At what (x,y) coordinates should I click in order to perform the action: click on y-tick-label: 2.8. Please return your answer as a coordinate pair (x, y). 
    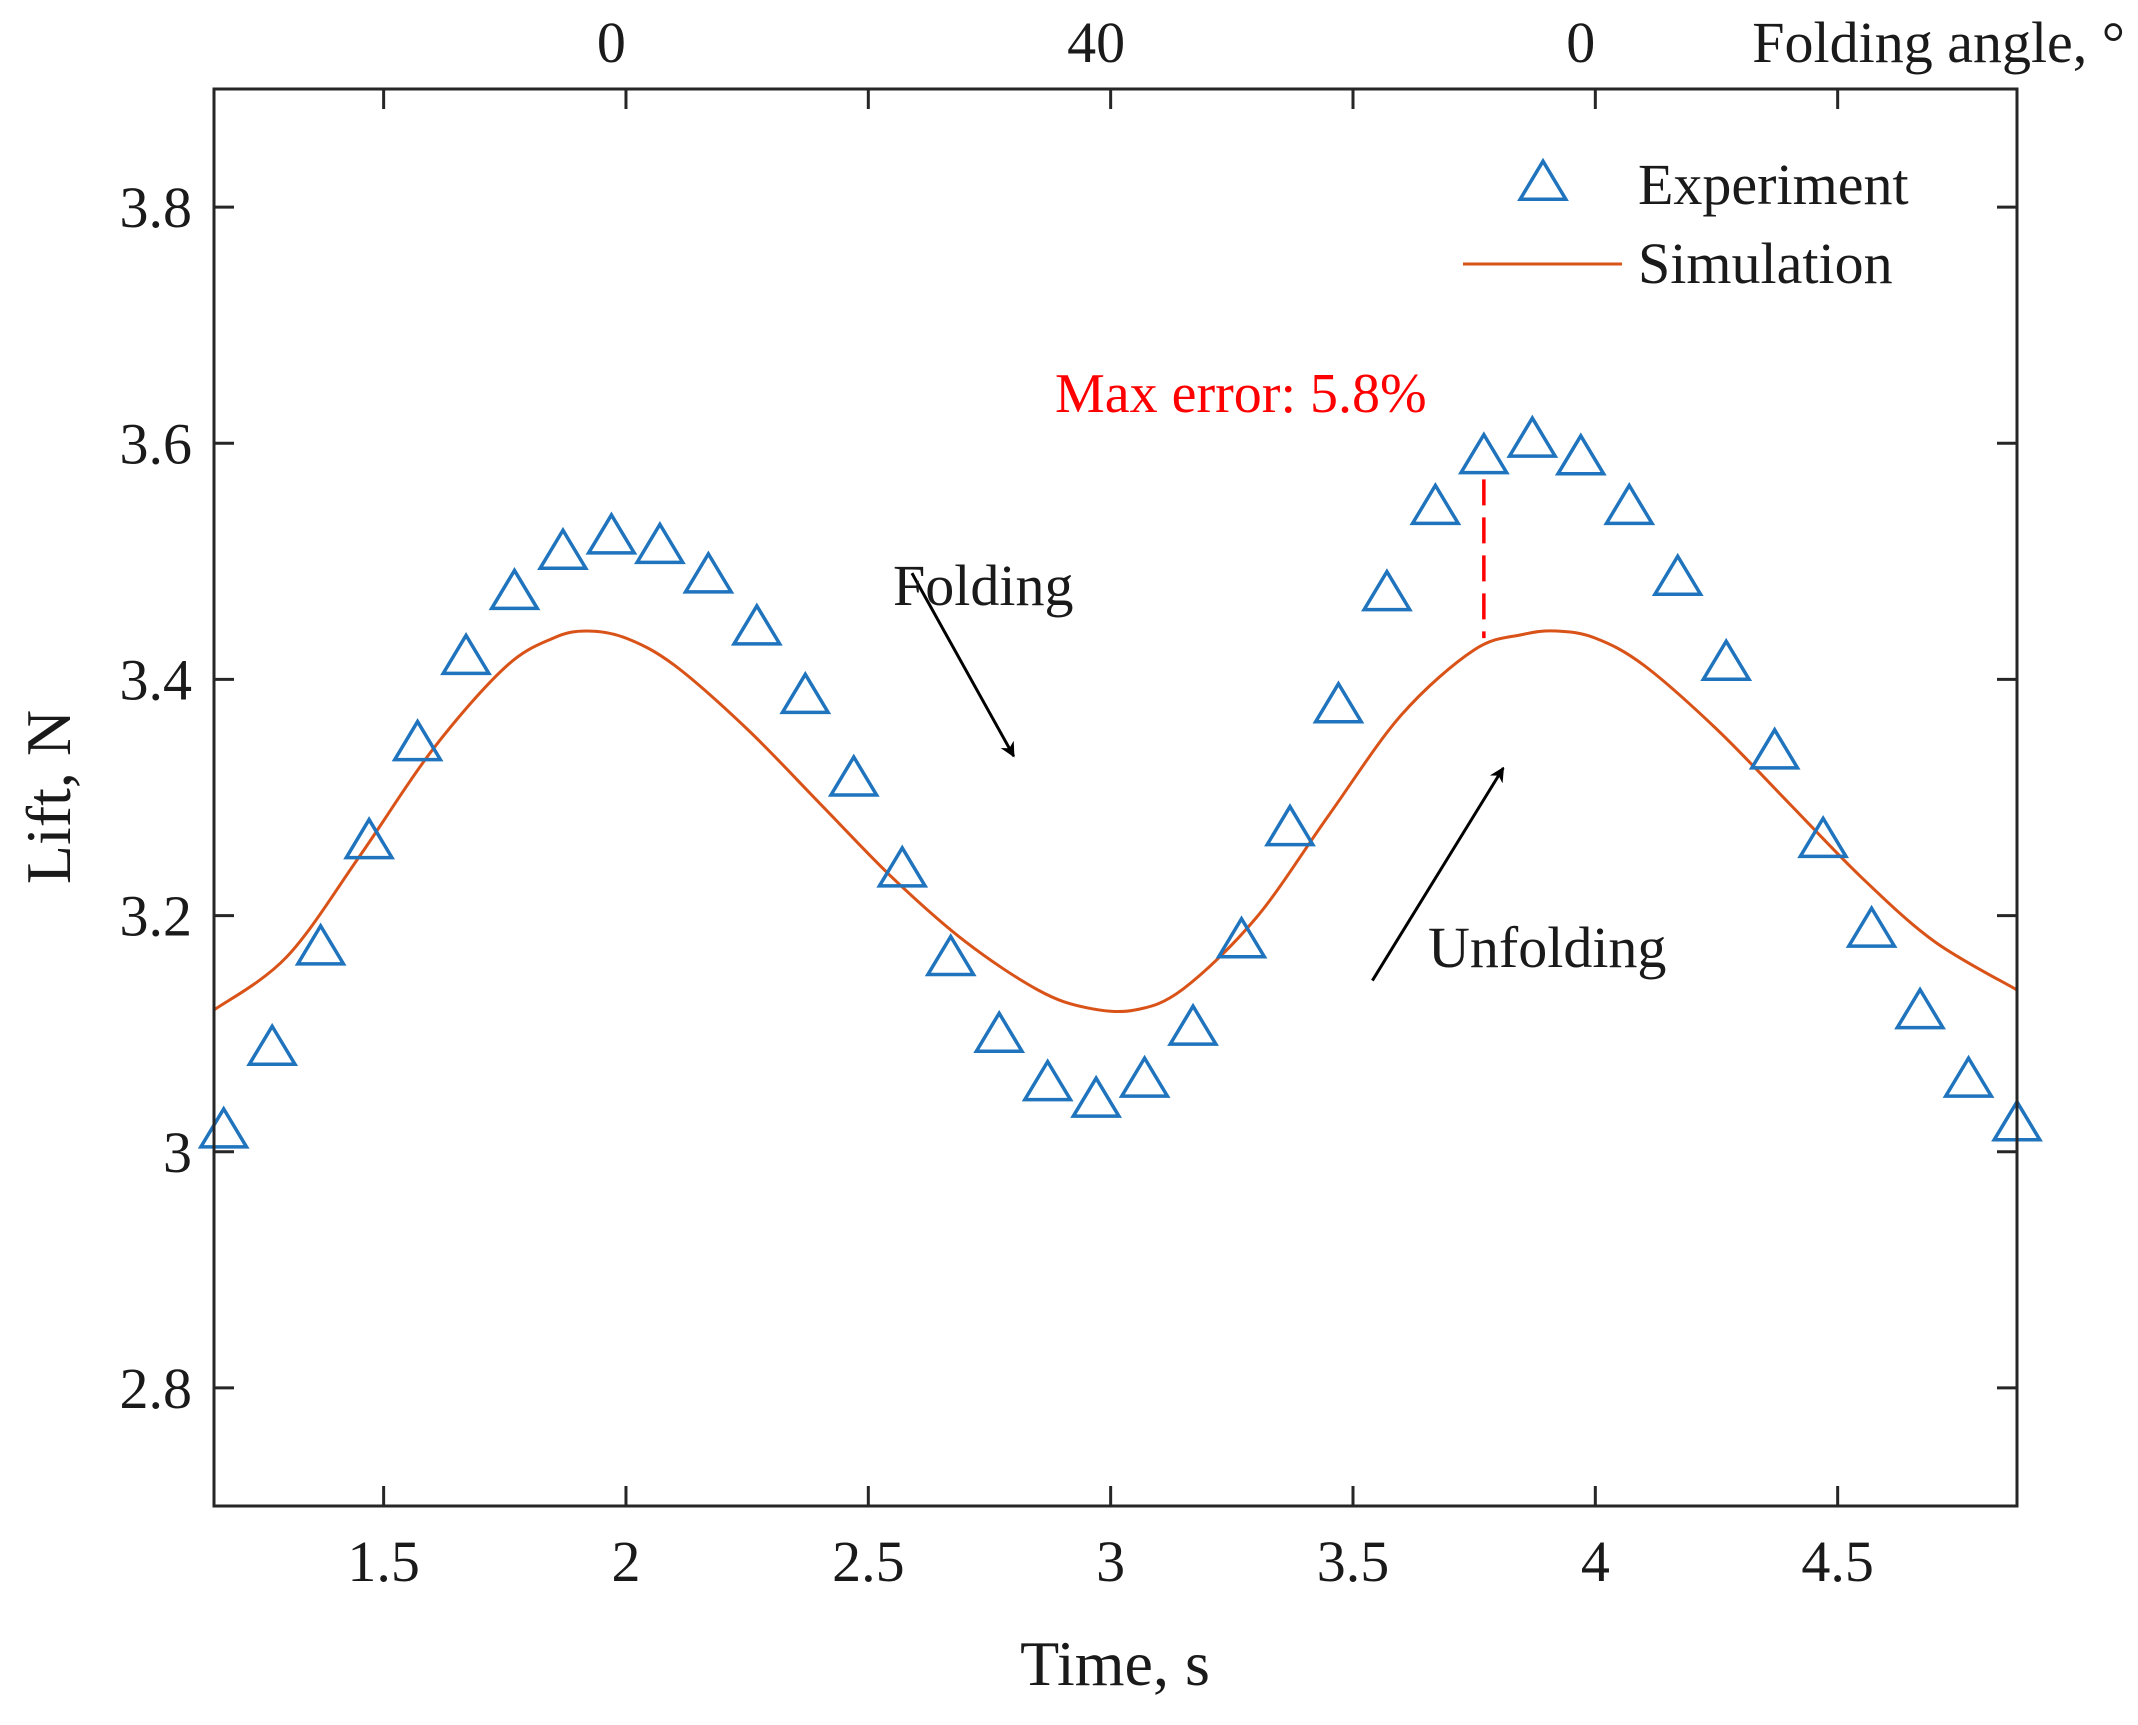
    Looking at the image, I should click on (156, 1388).